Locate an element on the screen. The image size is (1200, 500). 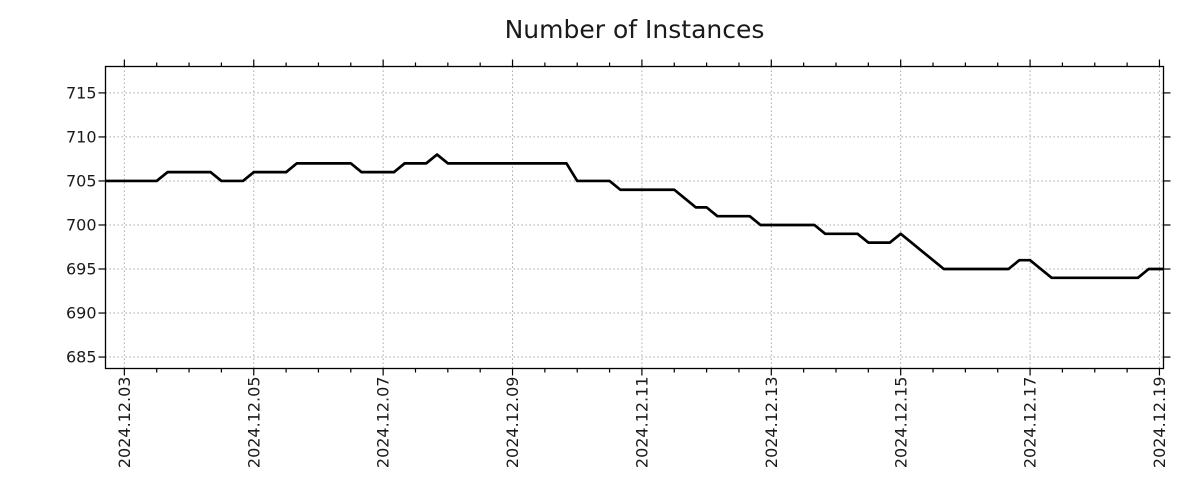
x-tick-label: 2024.12.11 is located at coordinates (642, 423).